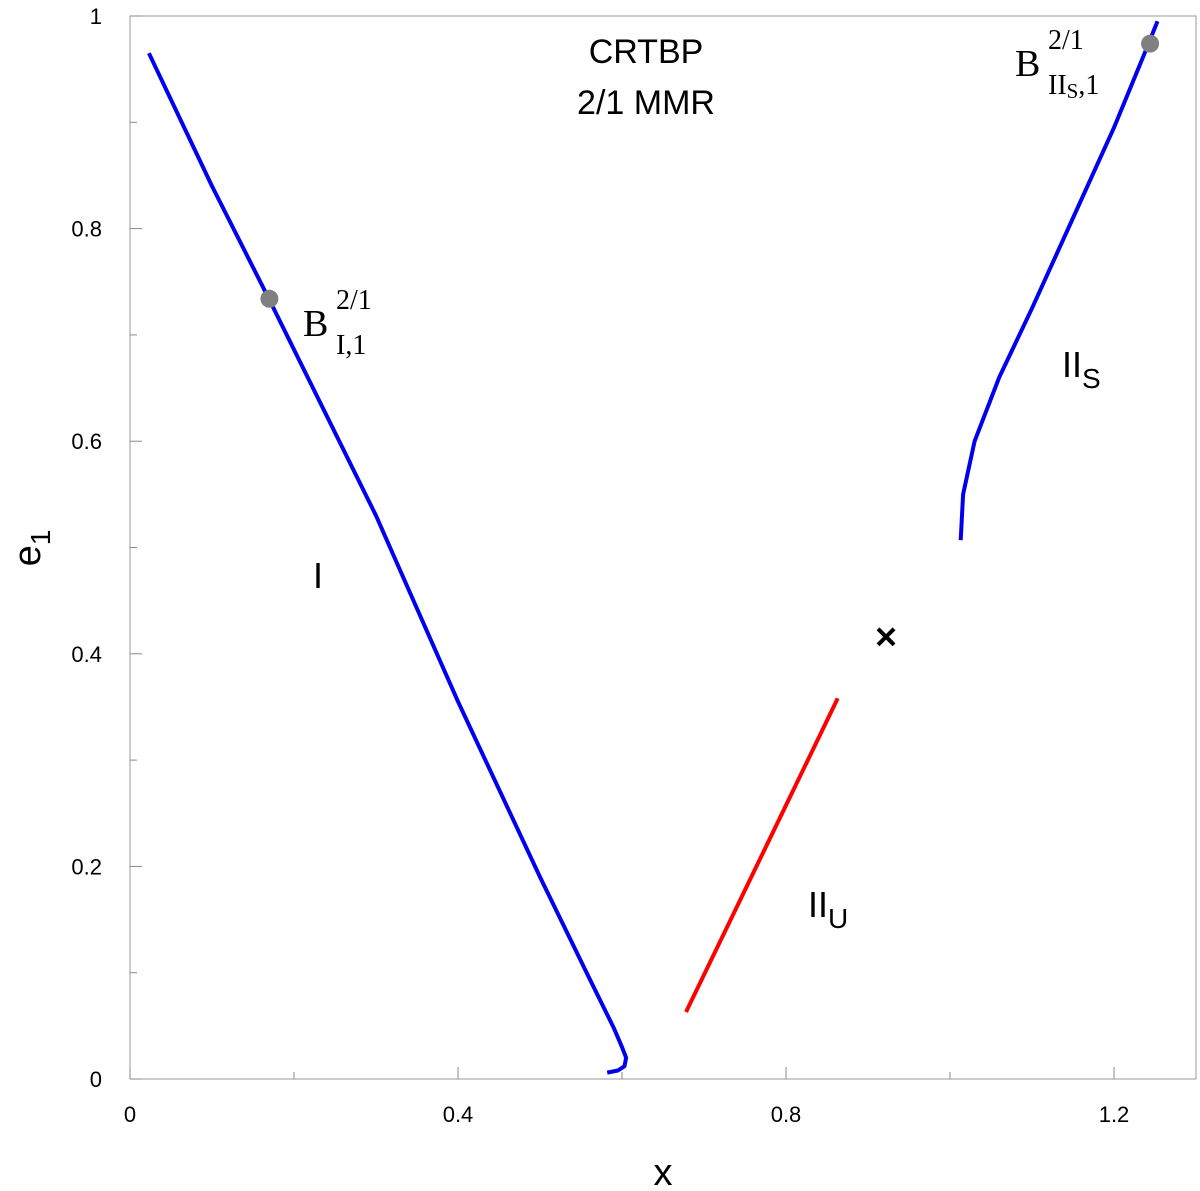 The width and height of the screenshot is (1200, 1191). I want to click on x-tick-label: 0.4, so click(458, 1114).